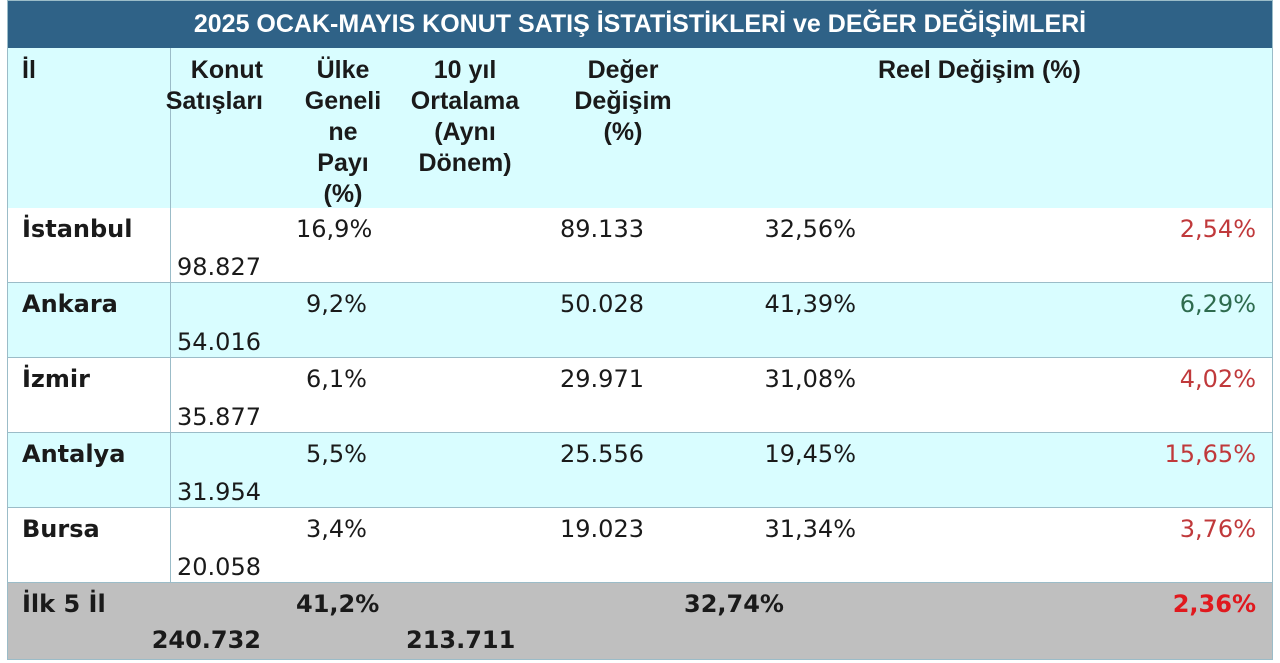  Describe the element at coordinates (334, 229) in the screenshot. I see `cell-pay: 16,9%` at that location.